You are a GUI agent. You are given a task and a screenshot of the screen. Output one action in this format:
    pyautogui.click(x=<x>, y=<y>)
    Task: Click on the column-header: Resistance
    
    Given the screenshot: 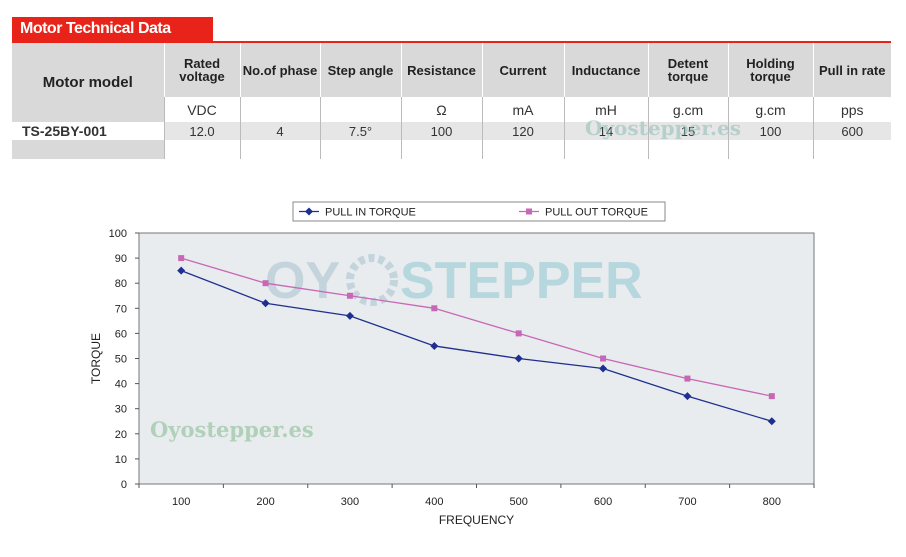 What is the action you would take?
    pyautogui.click(x=441, y=70)
    